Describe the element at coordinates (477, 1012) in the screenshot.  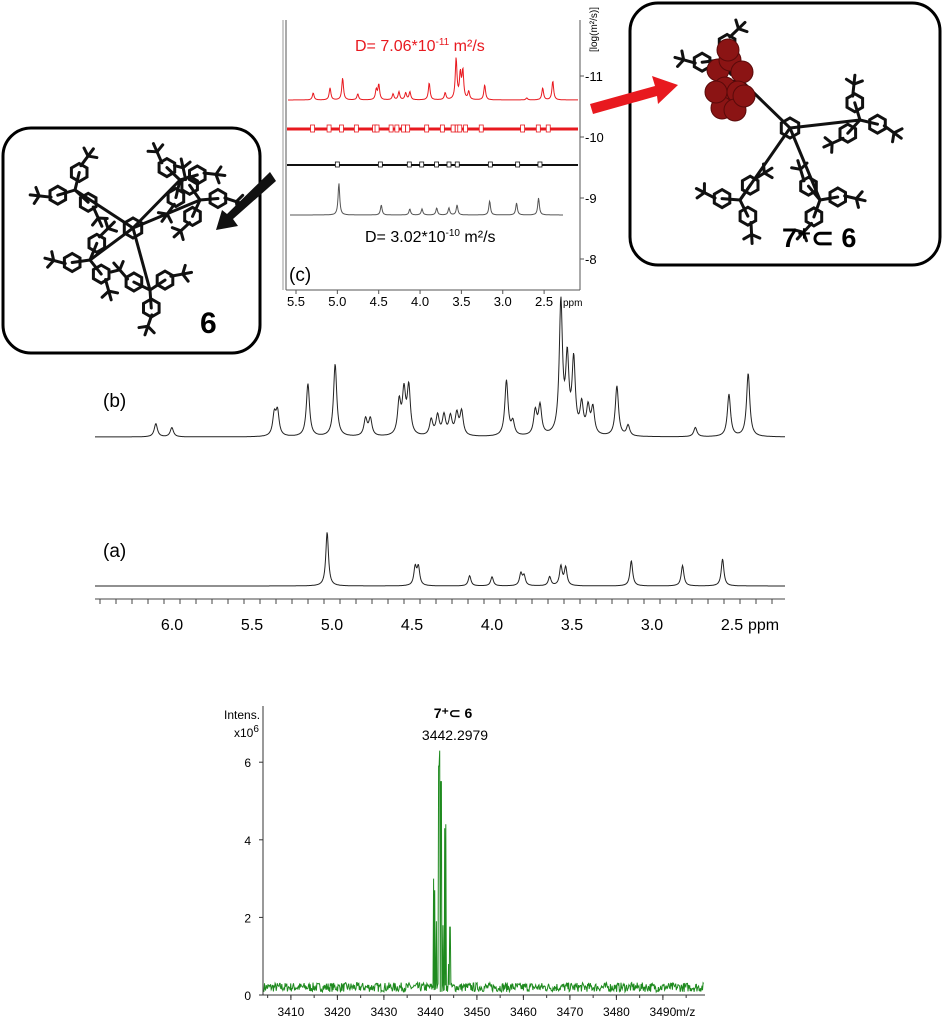
I see `ms-x-tick-label: 3450` at that location.